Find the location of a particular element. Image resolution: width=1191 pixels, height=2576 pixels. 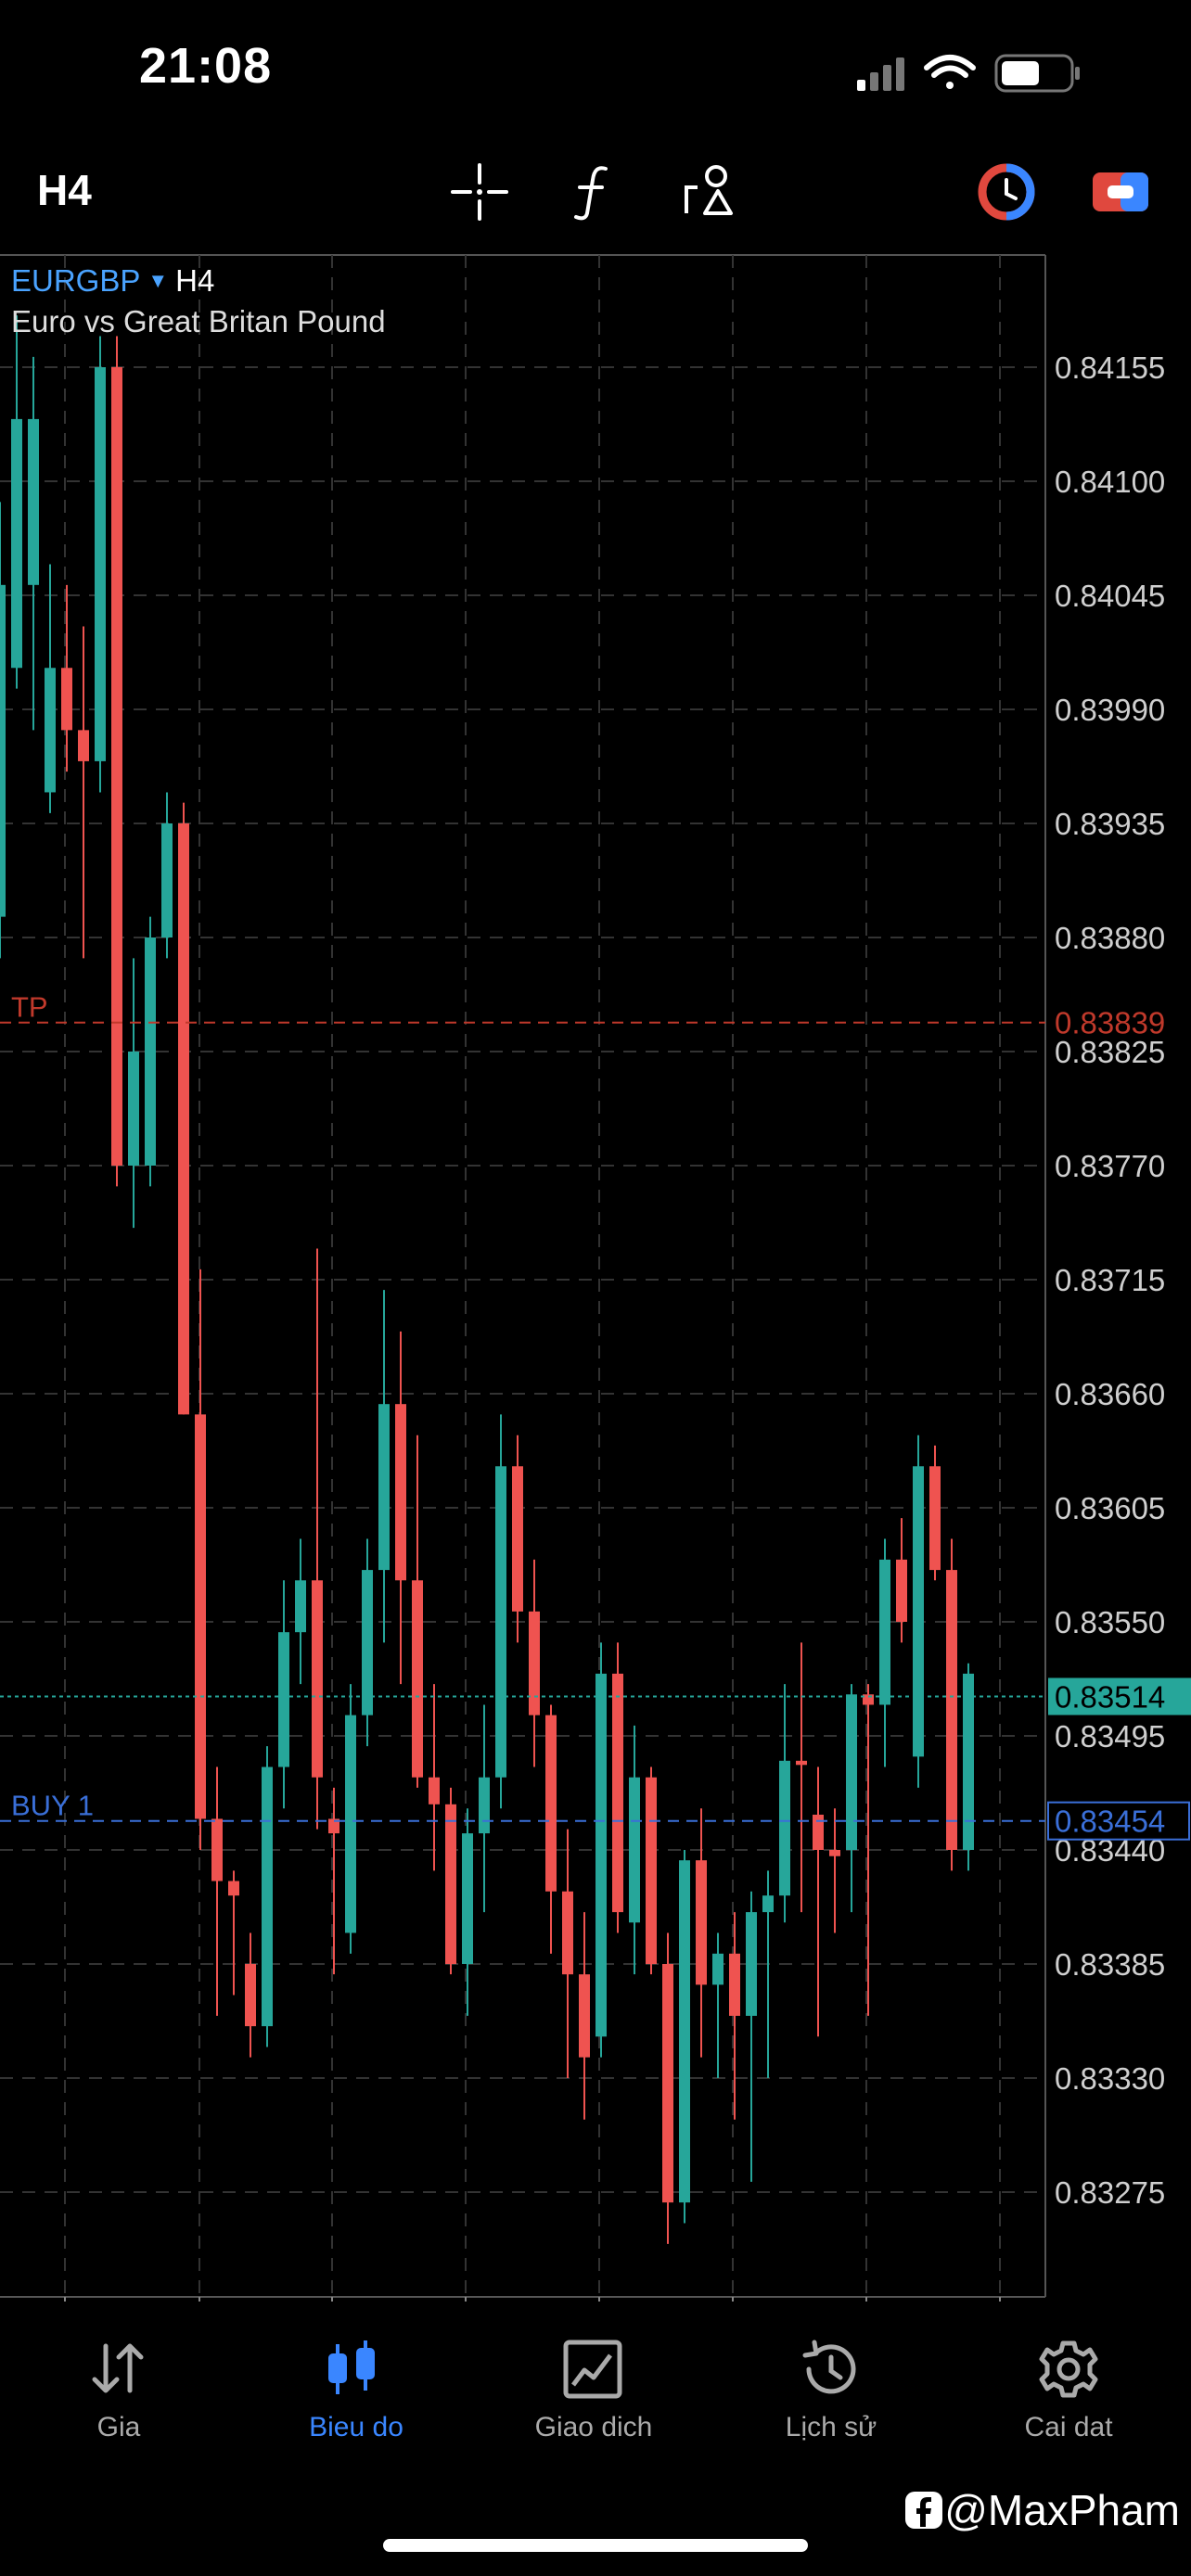

watermark-text: @MaxPham is located at coordinates (1062, 2510).